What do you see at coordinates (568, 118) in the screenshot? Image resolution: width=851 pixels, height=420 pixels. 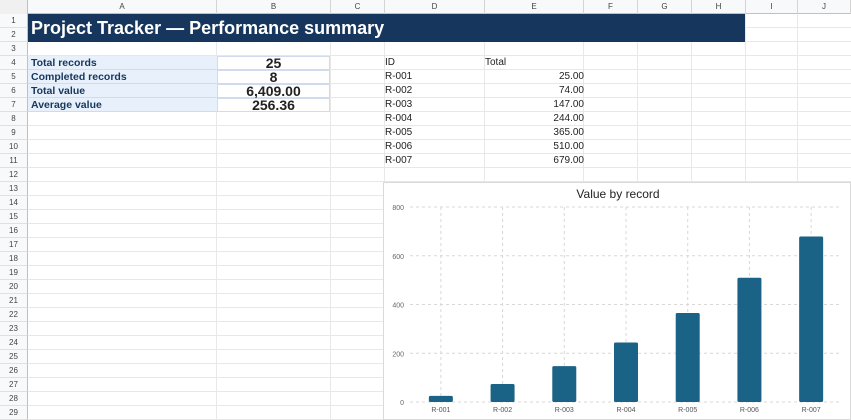 I see `table-cell-total: 244.00` at bounding box center [568, 118].